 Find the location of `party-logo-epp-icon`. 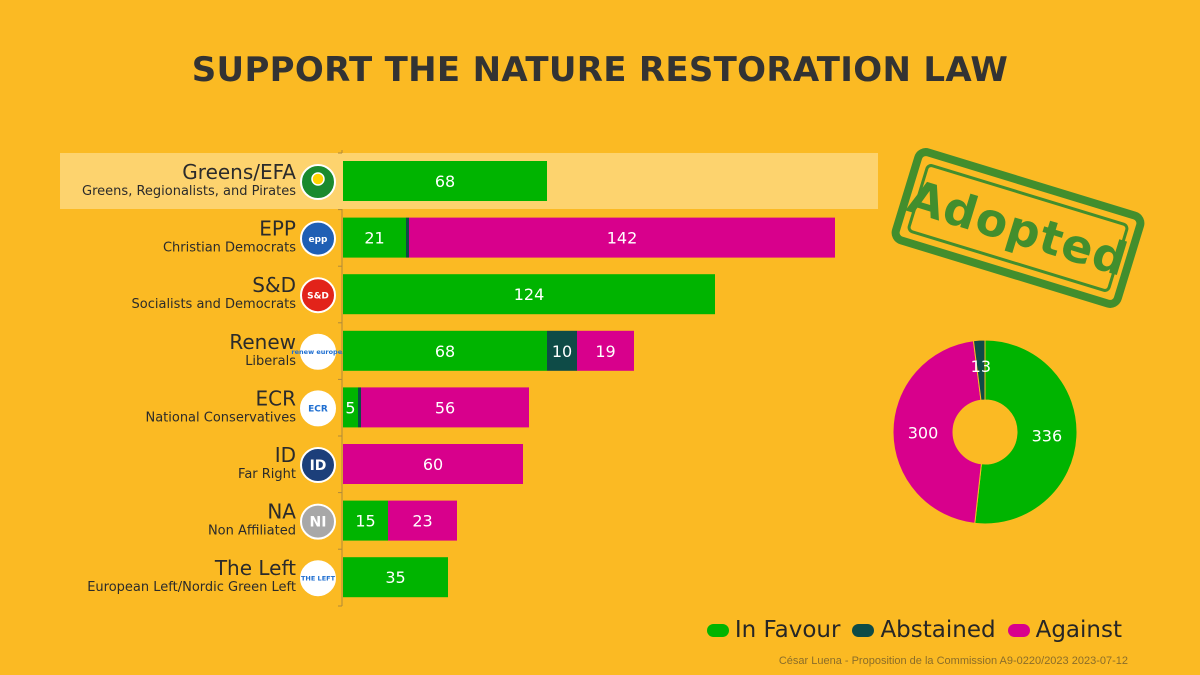

party-logo-epp-icon is located at coordinates (318, 238).